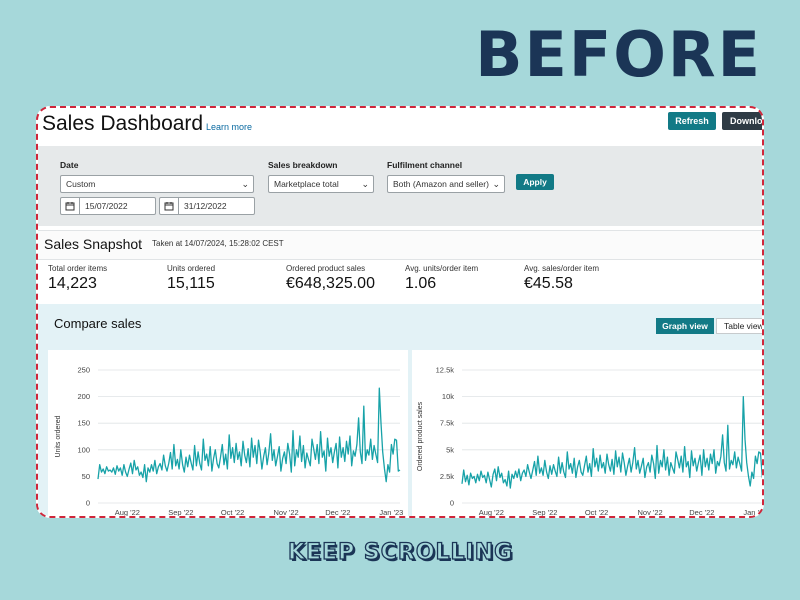  What do you see at coordinates (86, 476) in the screenshot?
I see `y-tick-label: 50` at bounding box center [86, 476].